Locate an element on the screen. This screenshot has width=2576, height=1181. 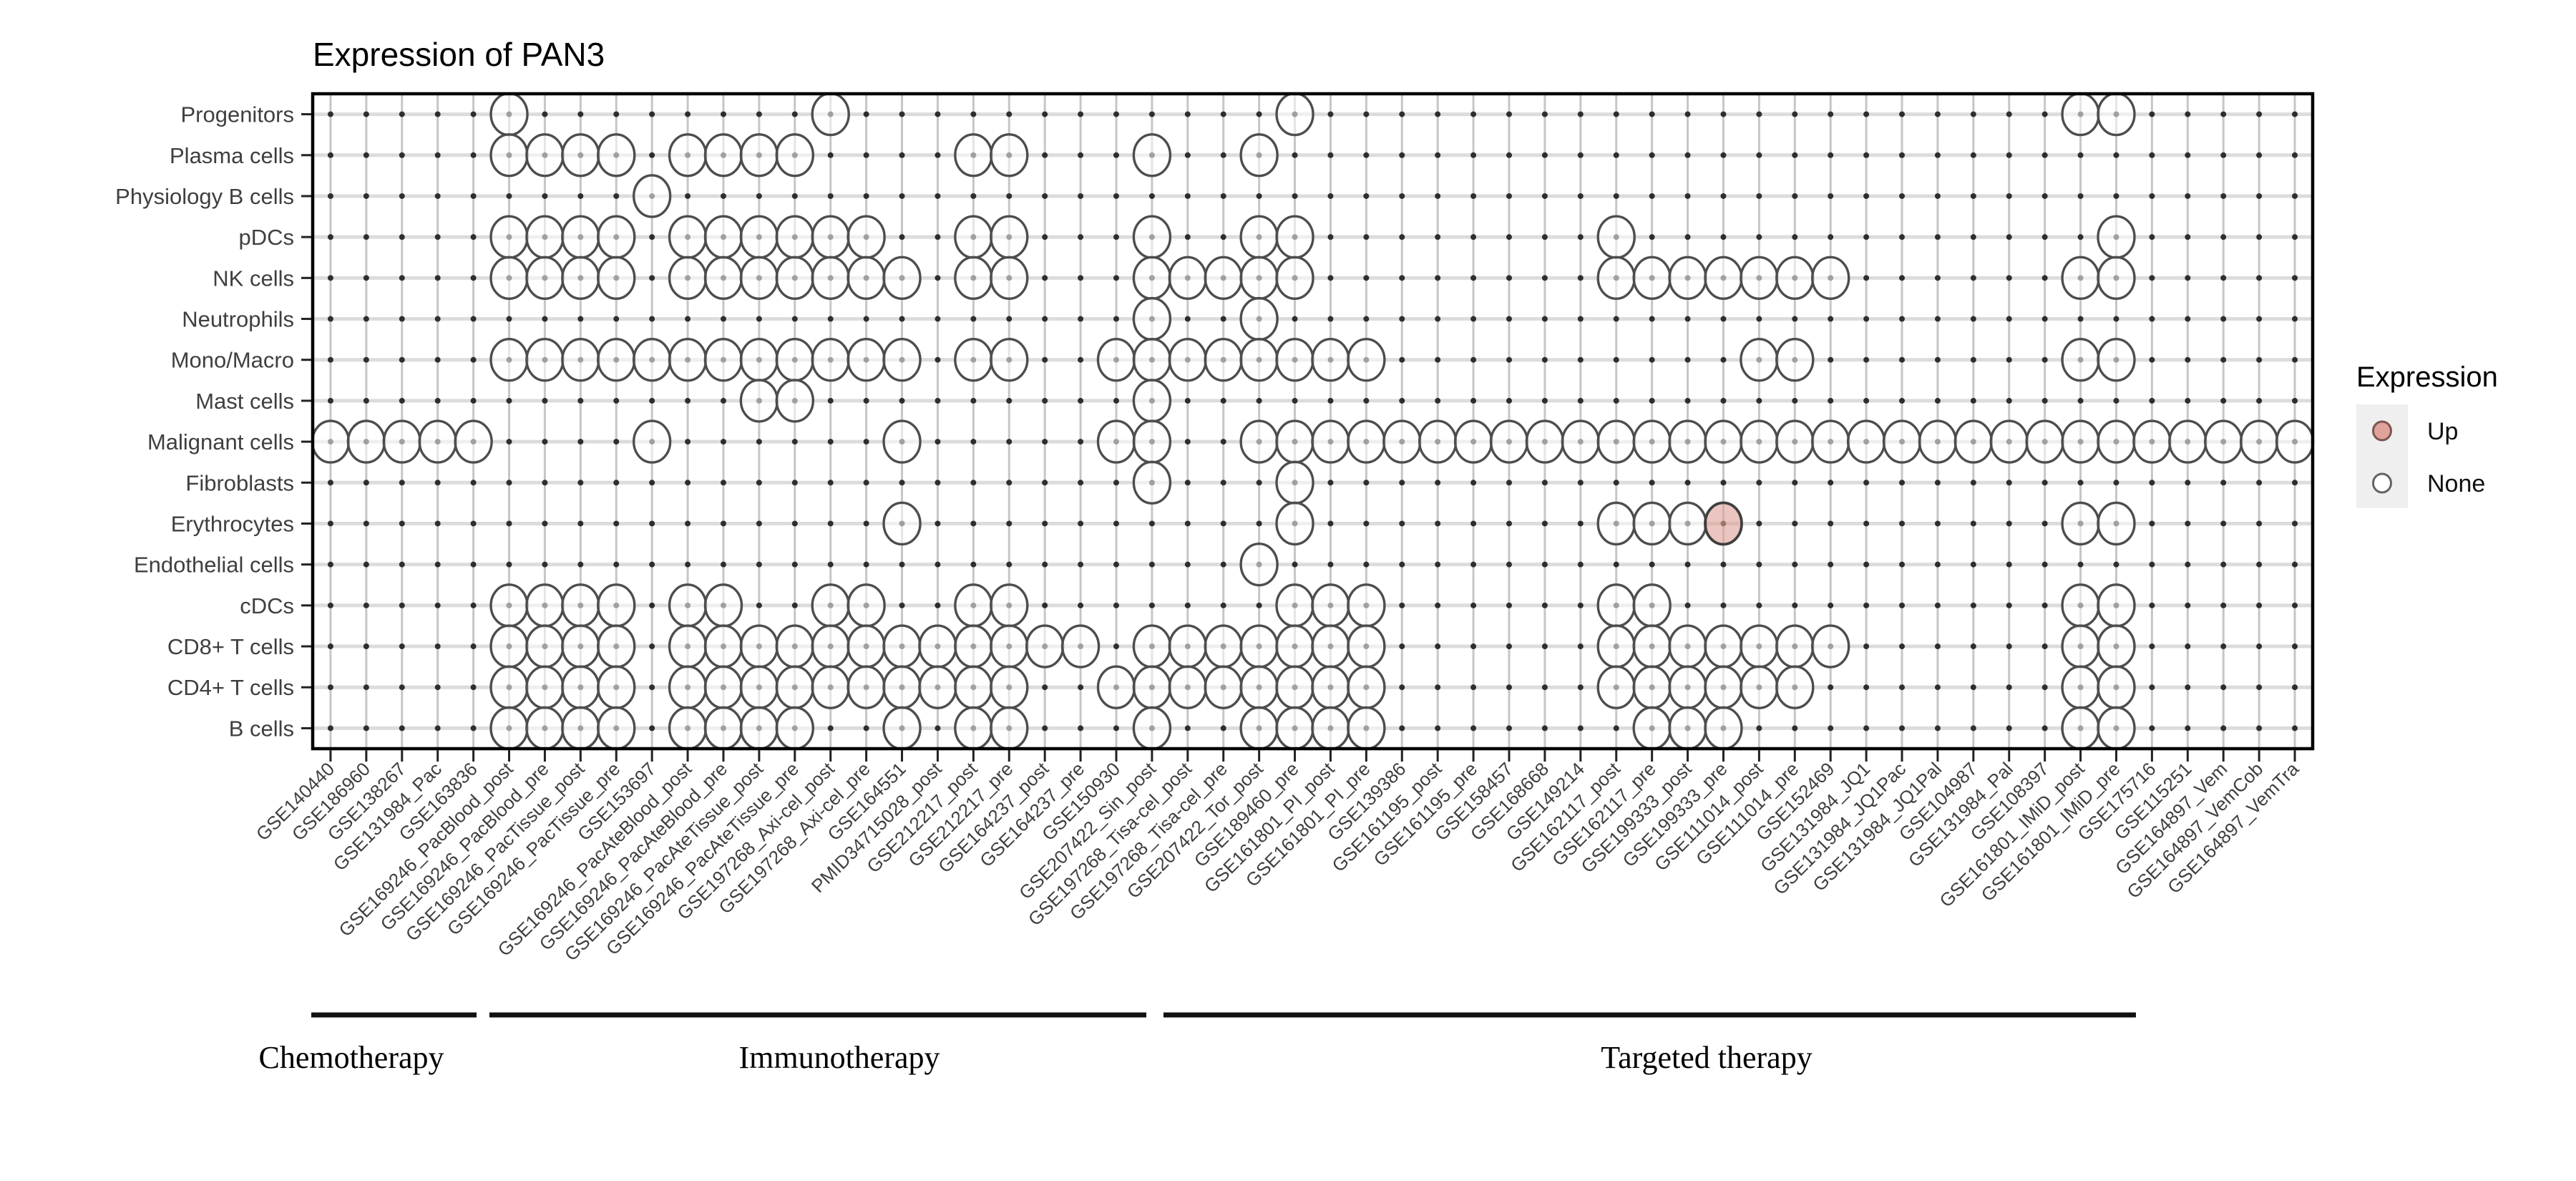
y-tick-label: Plasma cells is located at coordinates (232, 155).